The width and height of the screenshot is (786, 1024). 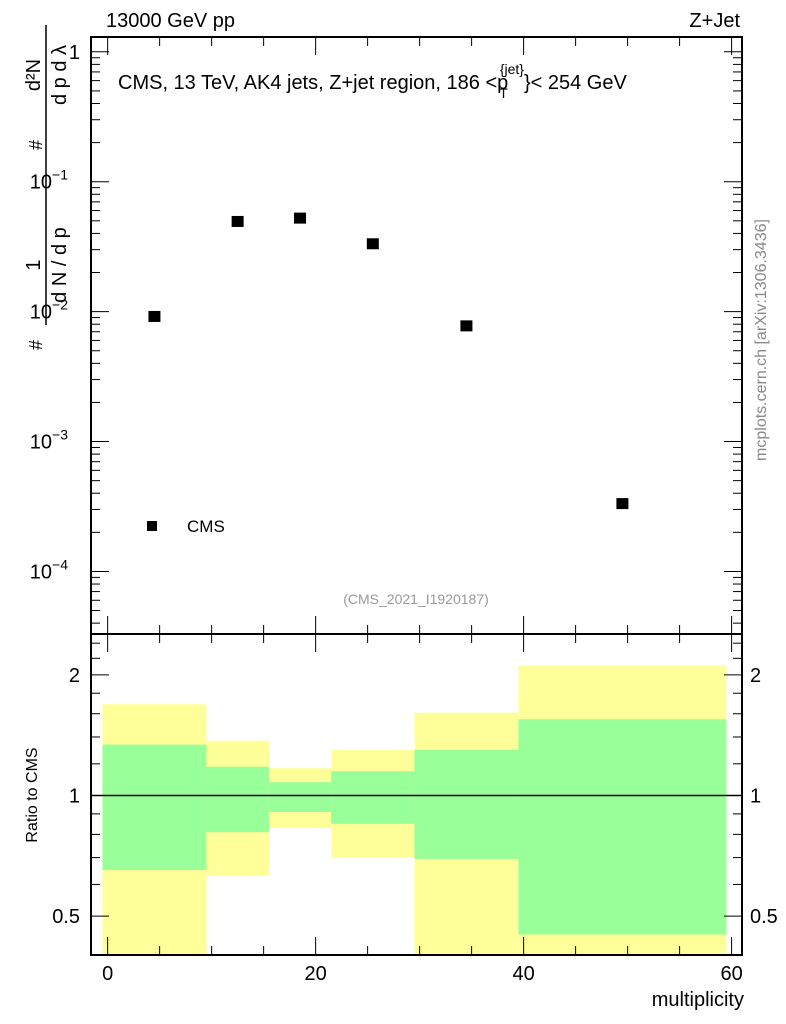 I want to click on y-axis-label: 1 # d N / d p # d²N d p d λ, so click(x=47, y=187).